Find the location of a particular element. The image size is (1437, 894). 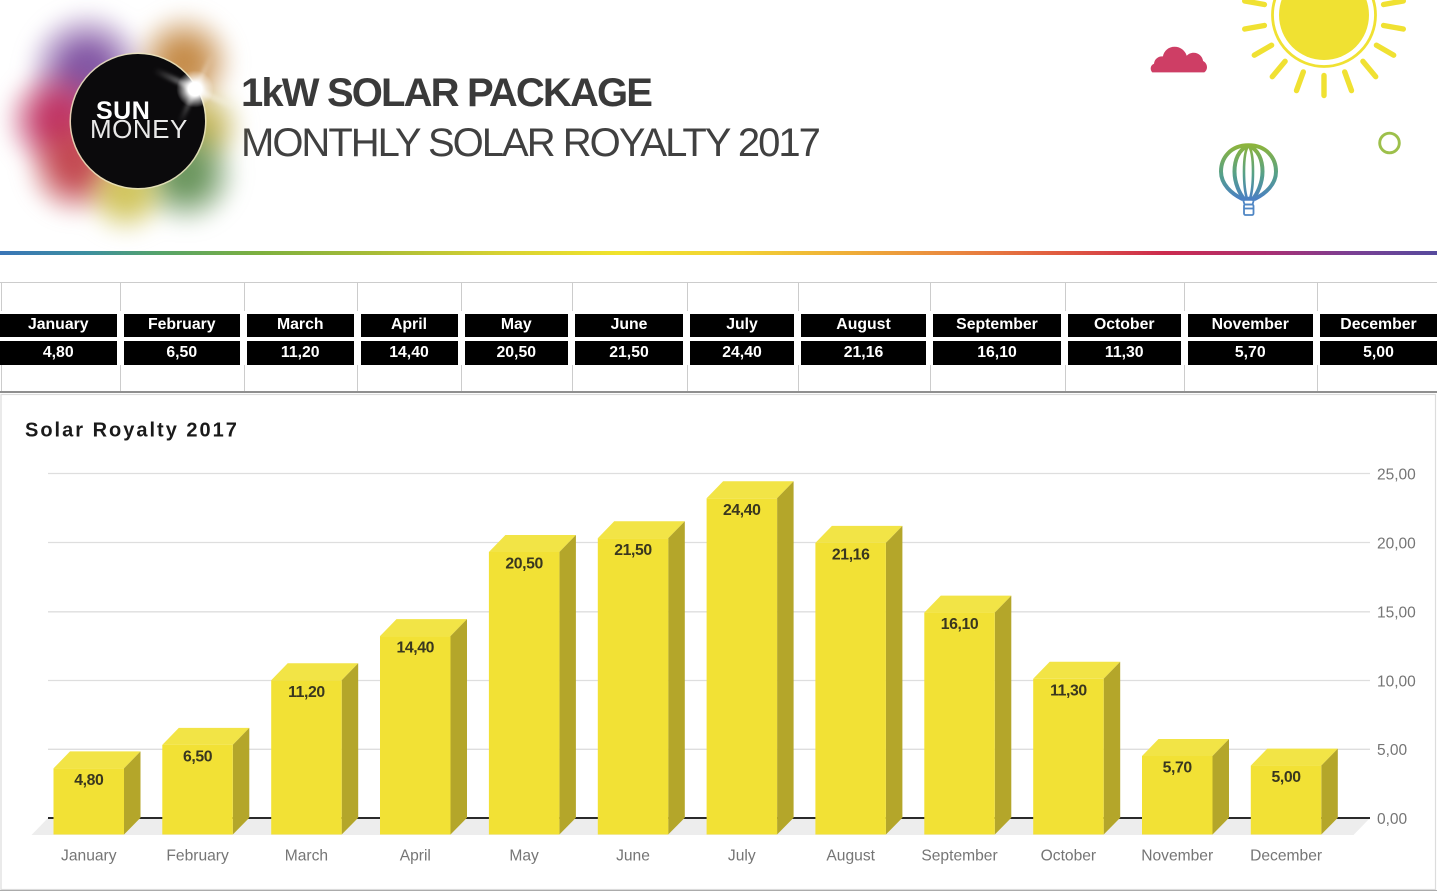

svg-text: 4,80 is located at coordinates (89, 780).